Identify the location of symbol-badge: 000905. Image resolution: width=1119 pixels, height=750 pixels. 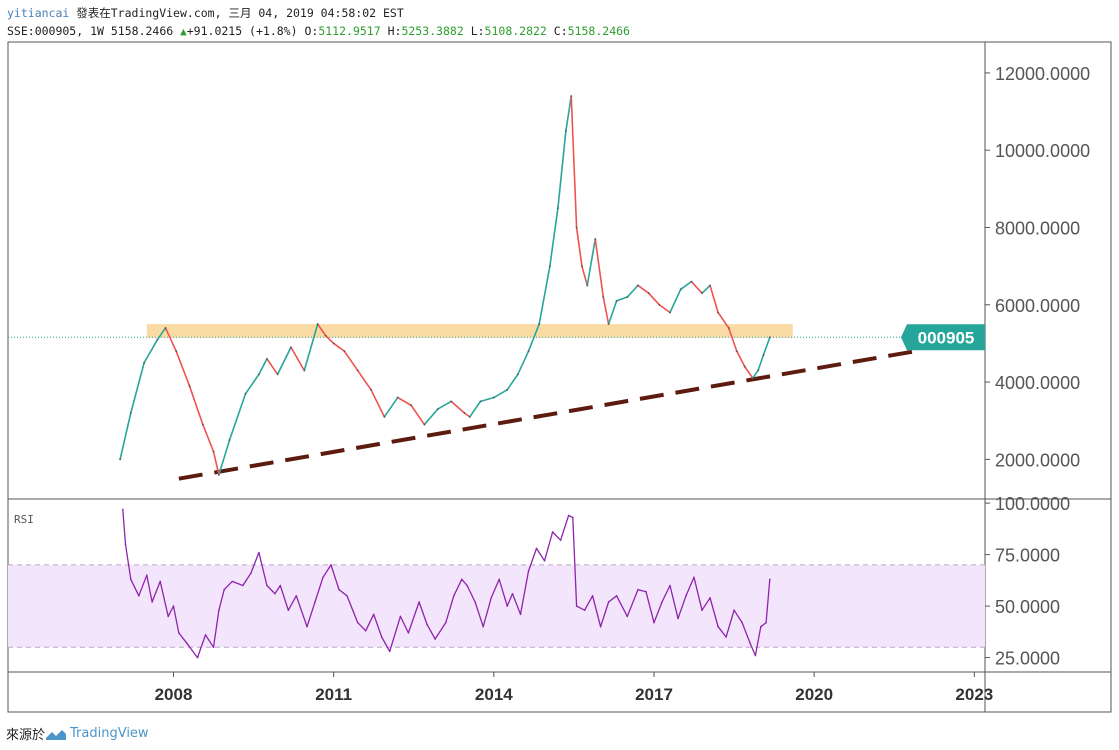
(943, 337).